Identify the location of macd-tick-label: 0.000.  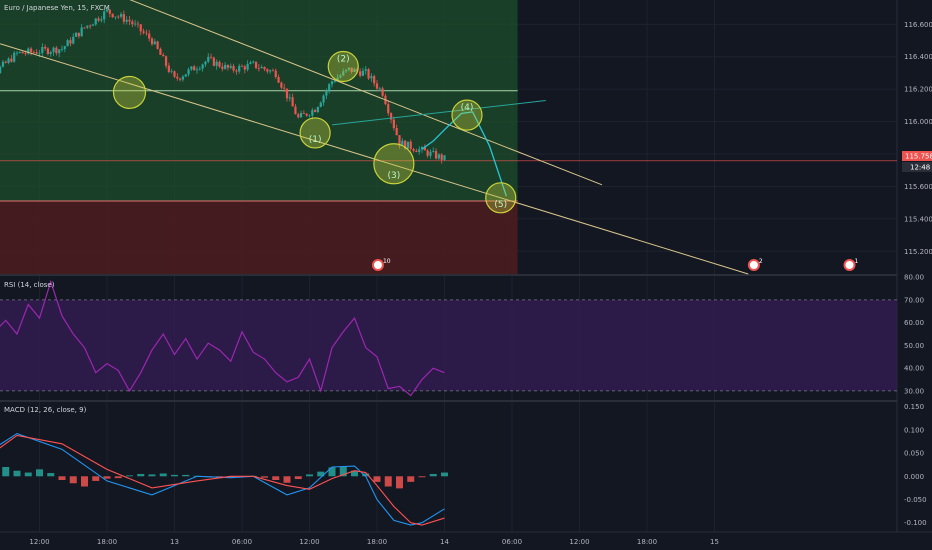
(914, 477).